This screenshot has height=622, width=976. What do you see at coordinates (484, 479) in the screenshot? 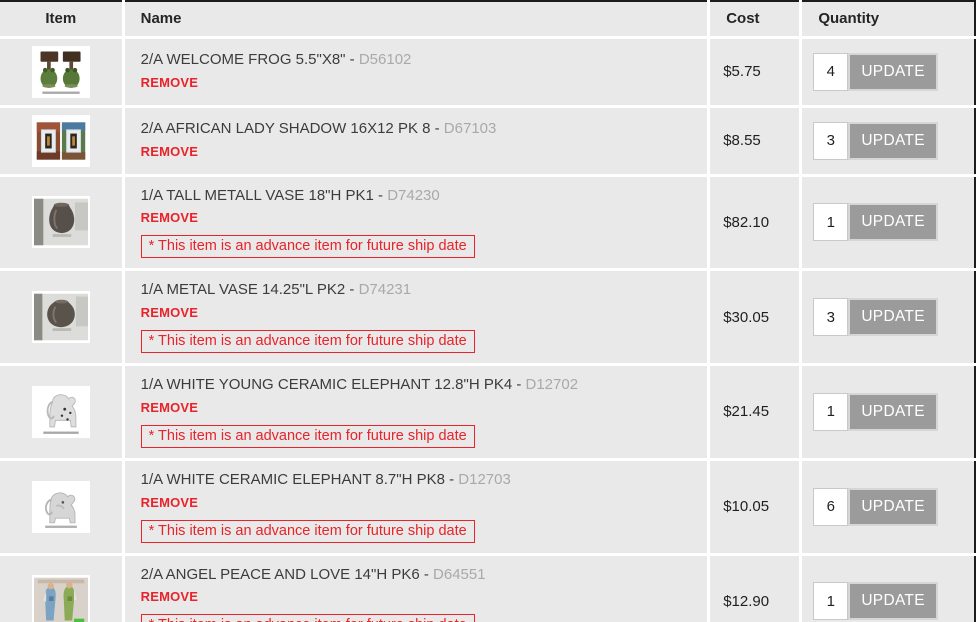
I see `product-sku: D12703` at bounding box center [484, 479].